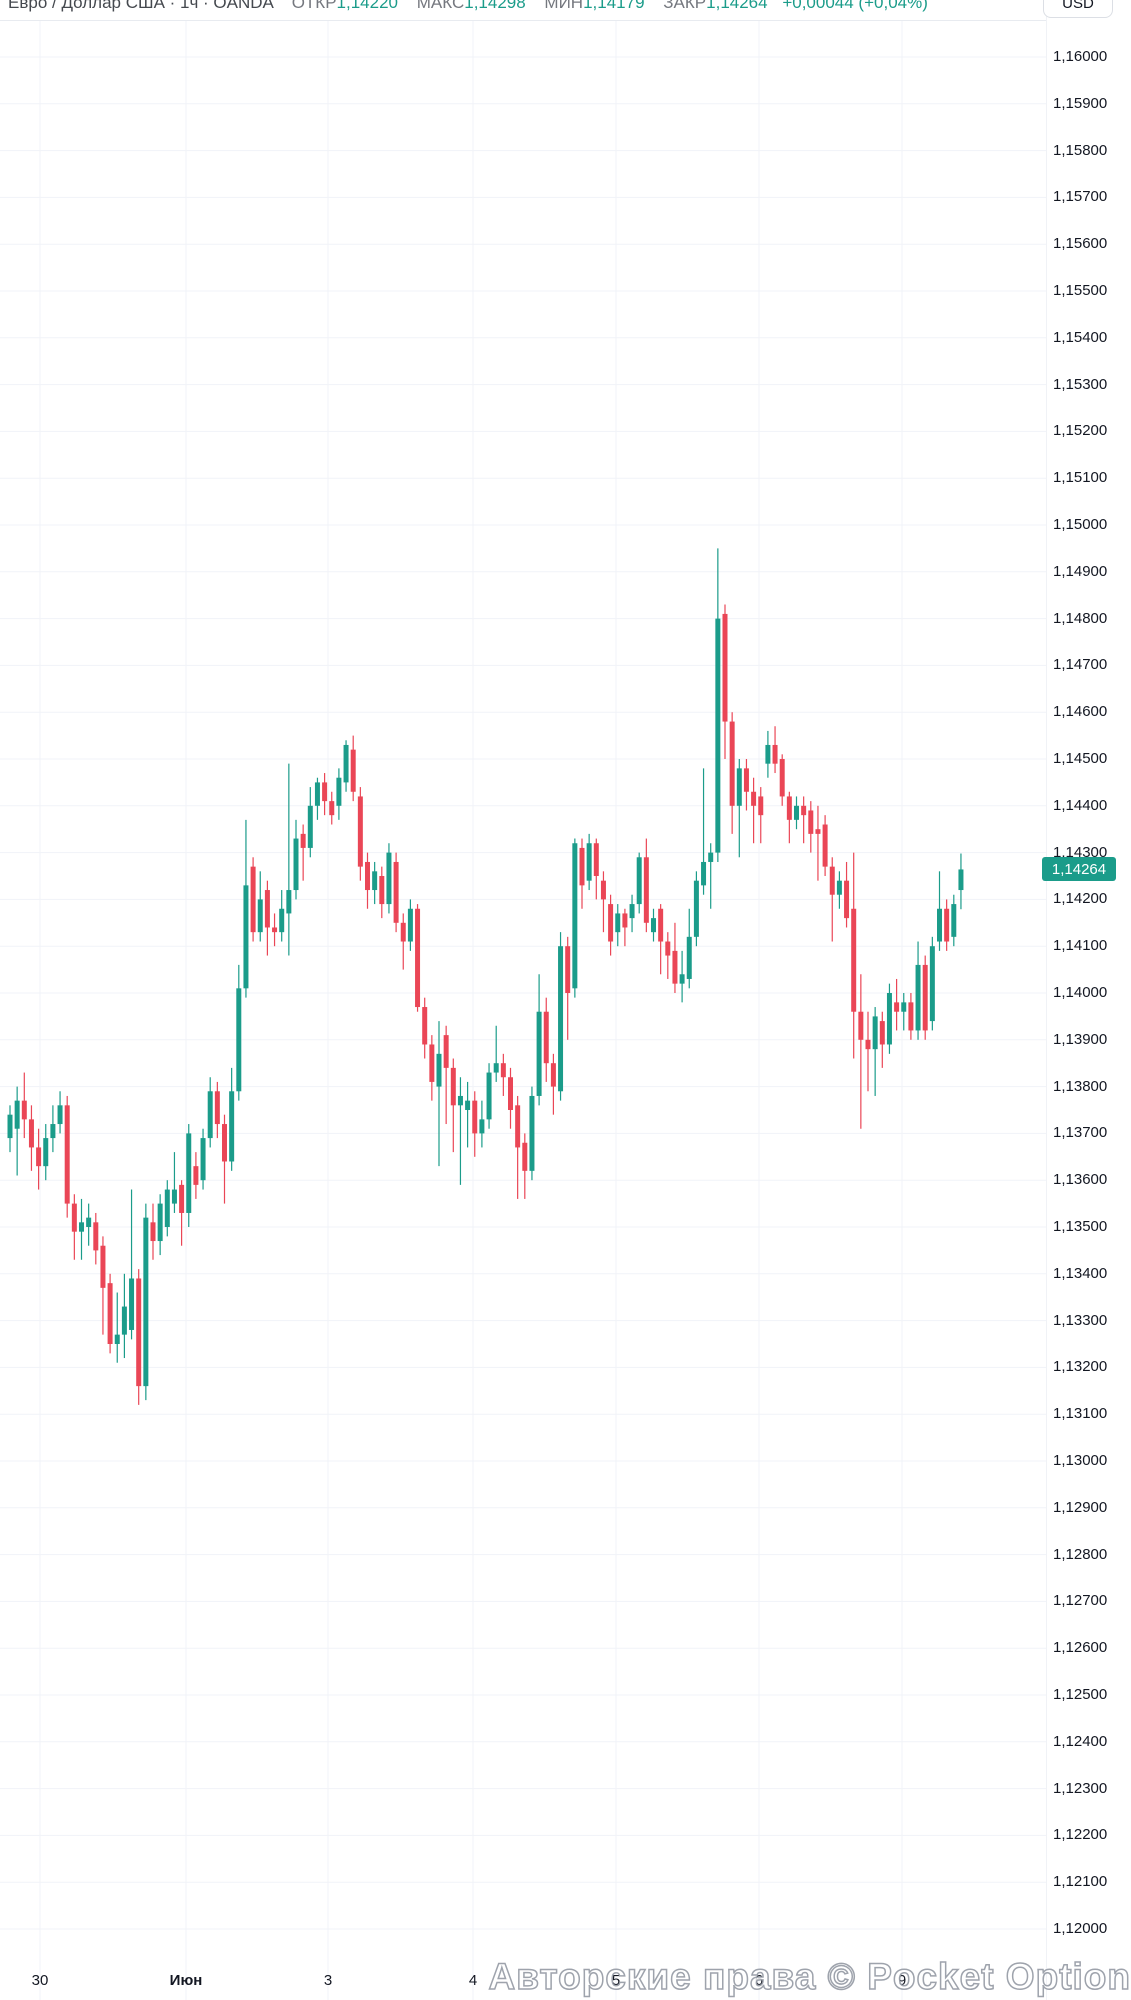  I want to click on price-axis-label: 1,13700, so click(1080, 1133).